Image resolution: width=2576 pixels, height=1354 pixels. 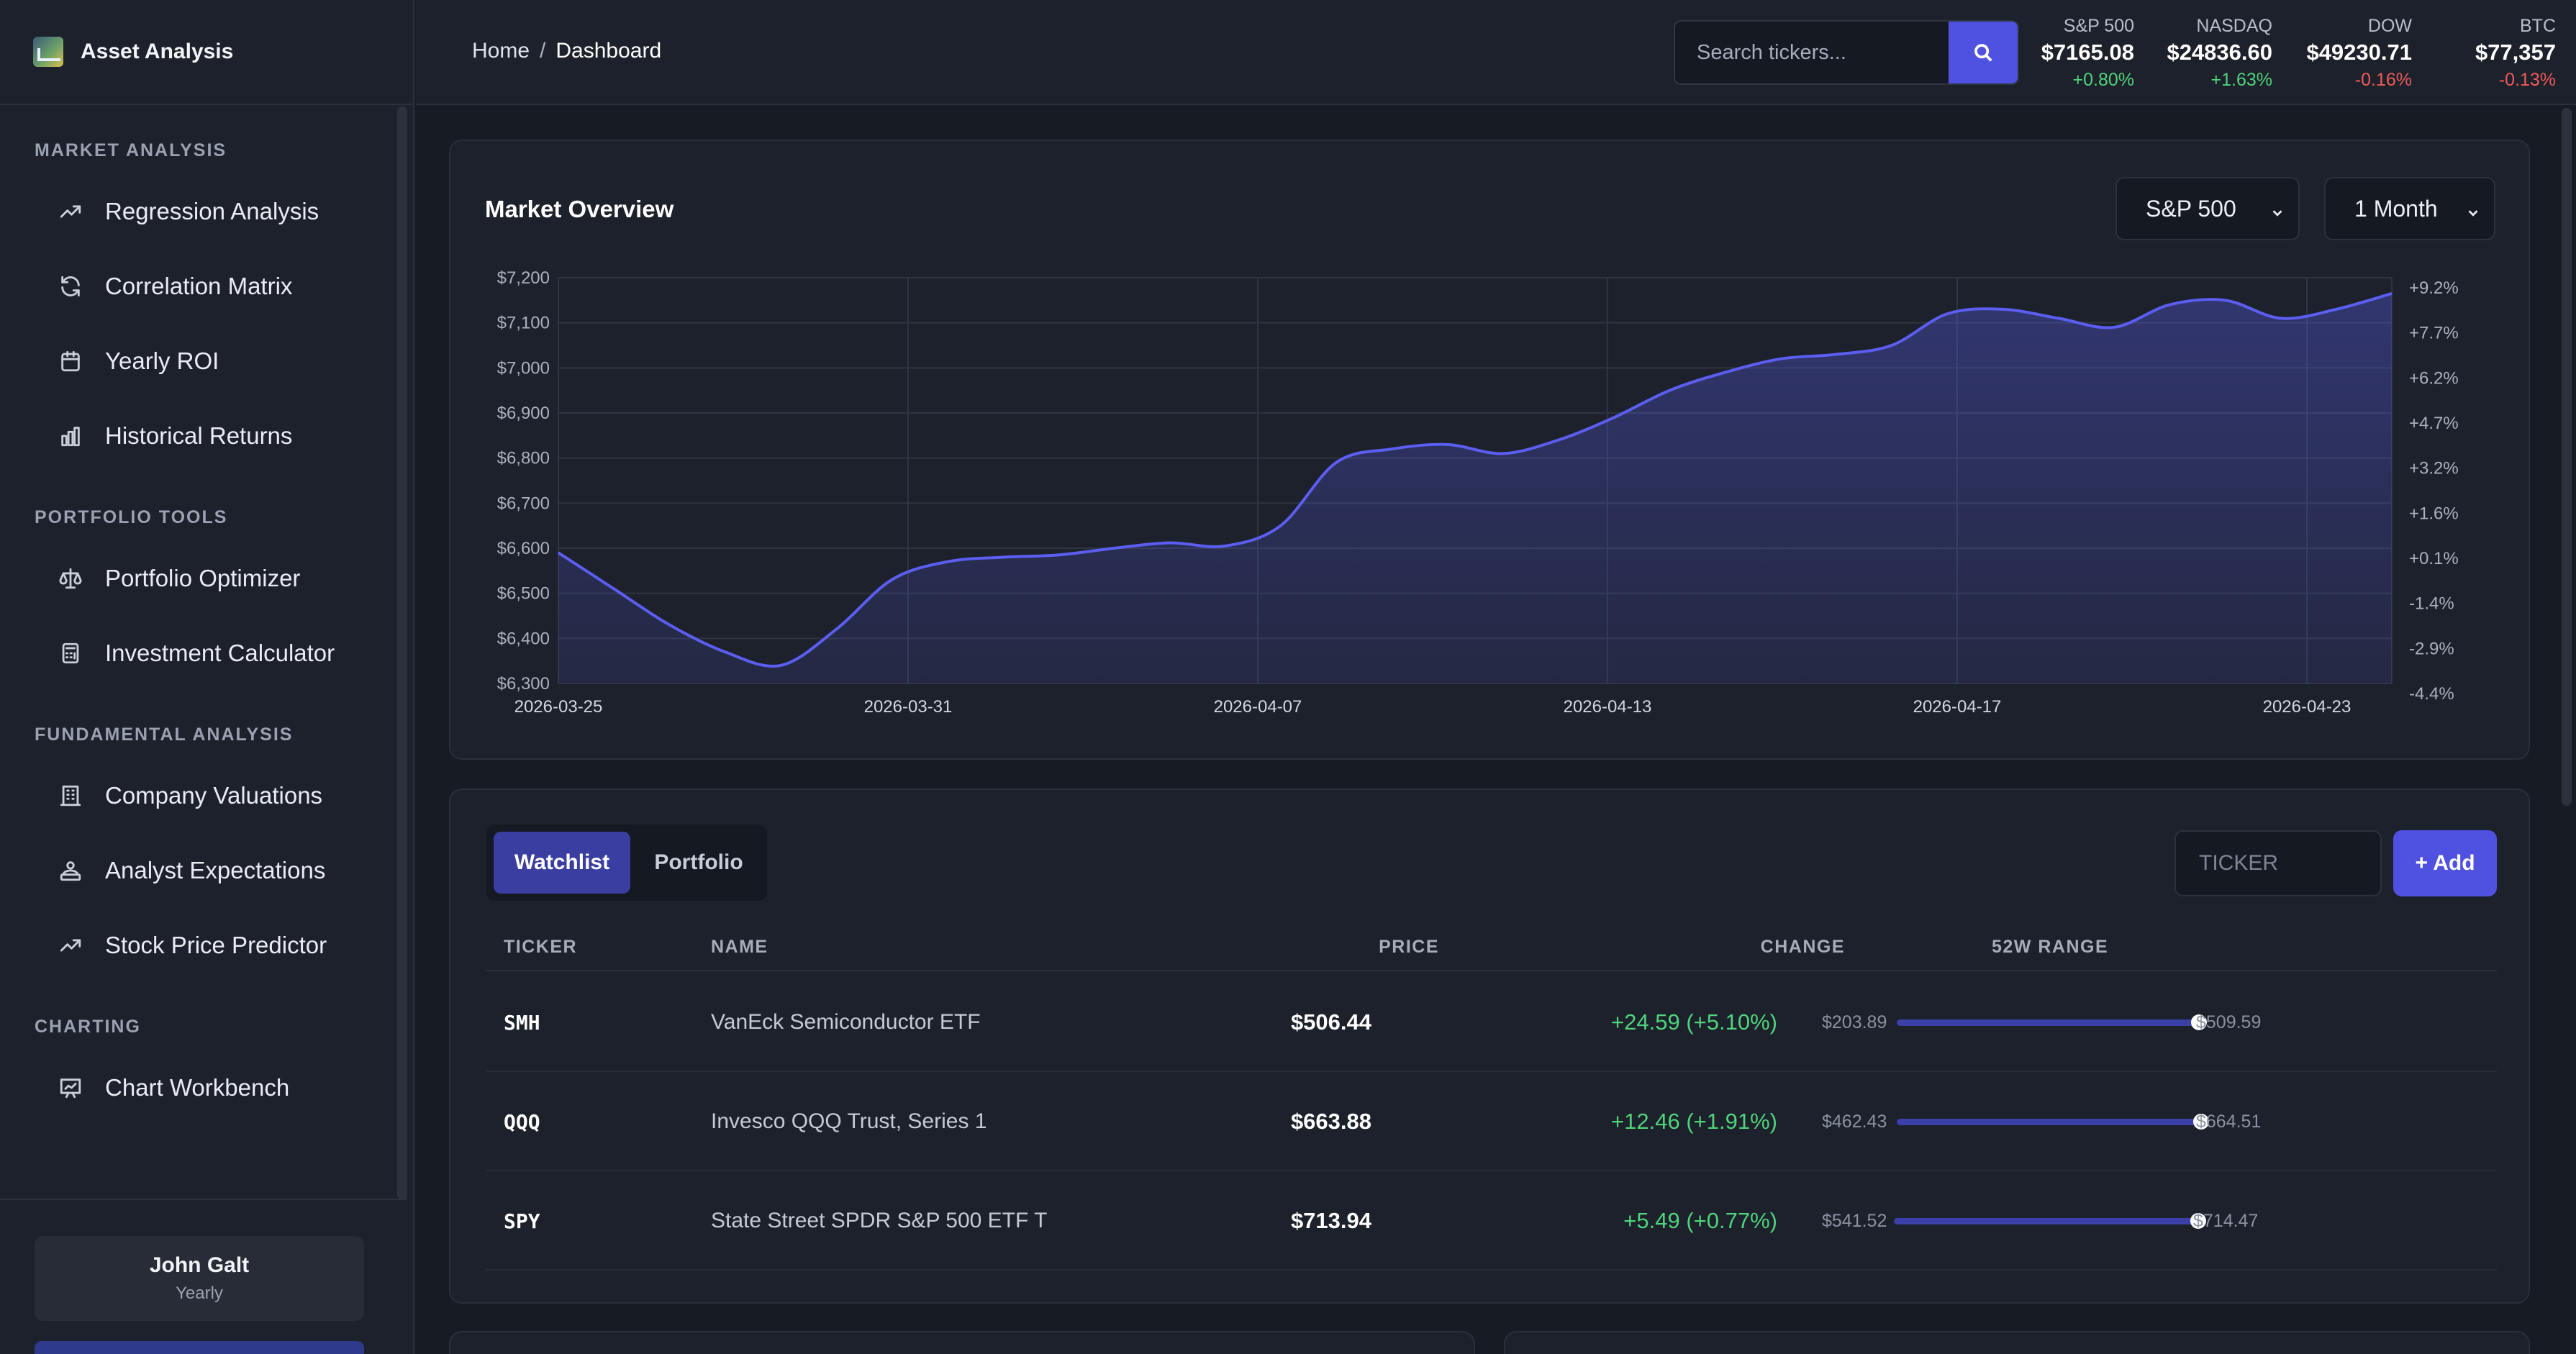 I want to click on sidebar-item-historical-returns: Historical Returns, so click(x=207, y=436).